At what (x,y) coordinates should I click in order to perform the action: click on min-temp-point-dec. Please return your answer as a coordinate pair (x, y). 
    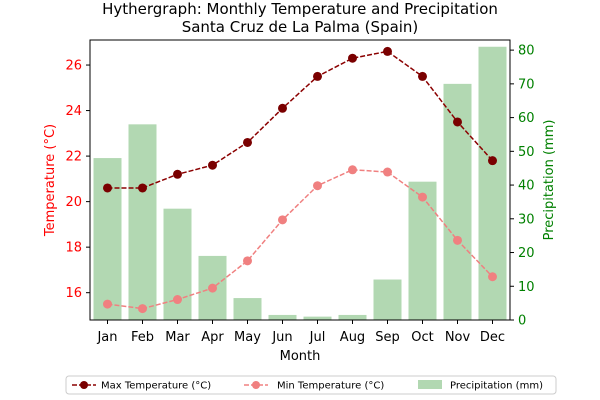
    Looking at the image, I should click on (492, 277).